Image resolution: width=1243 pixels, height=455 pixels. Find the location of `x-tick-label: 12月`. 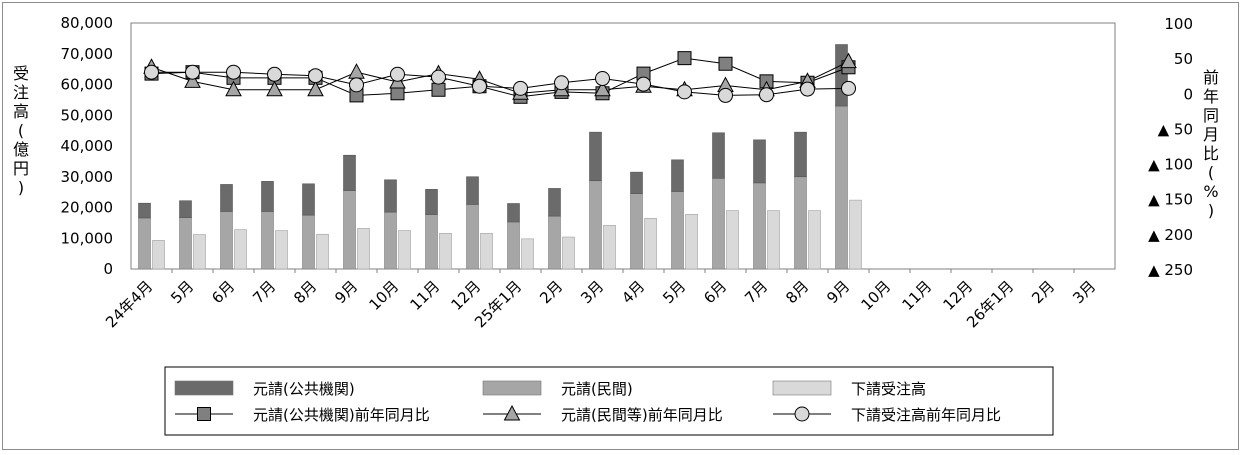

x-tick-label: 12月 is located at coordinates (465, 295).